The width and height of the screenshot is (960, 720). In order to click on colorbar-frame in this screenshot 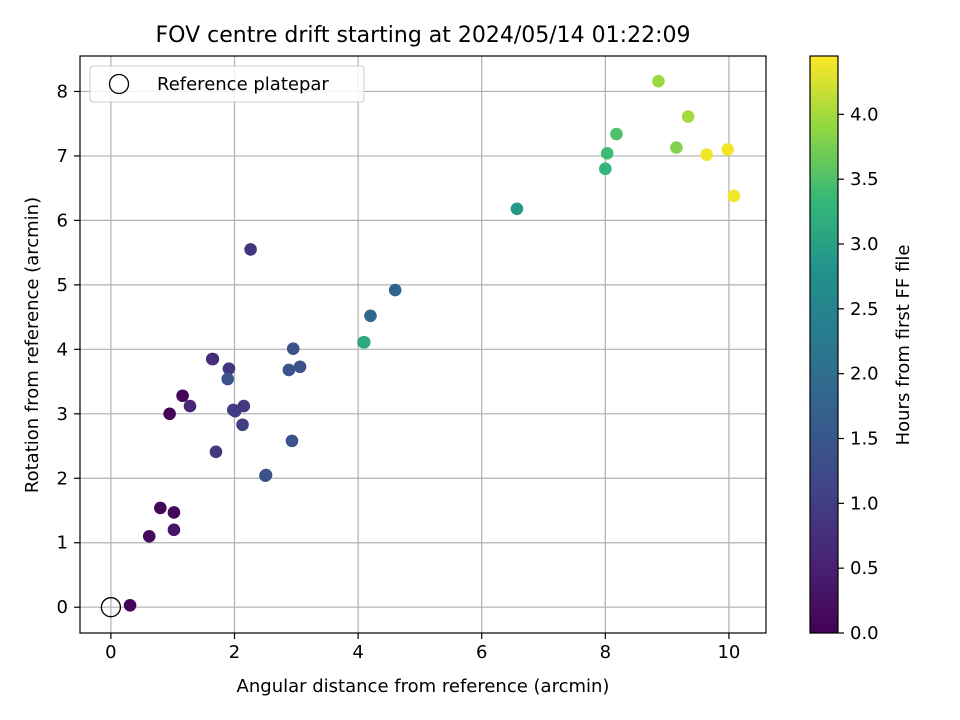, I will do `click(824, 344)`.